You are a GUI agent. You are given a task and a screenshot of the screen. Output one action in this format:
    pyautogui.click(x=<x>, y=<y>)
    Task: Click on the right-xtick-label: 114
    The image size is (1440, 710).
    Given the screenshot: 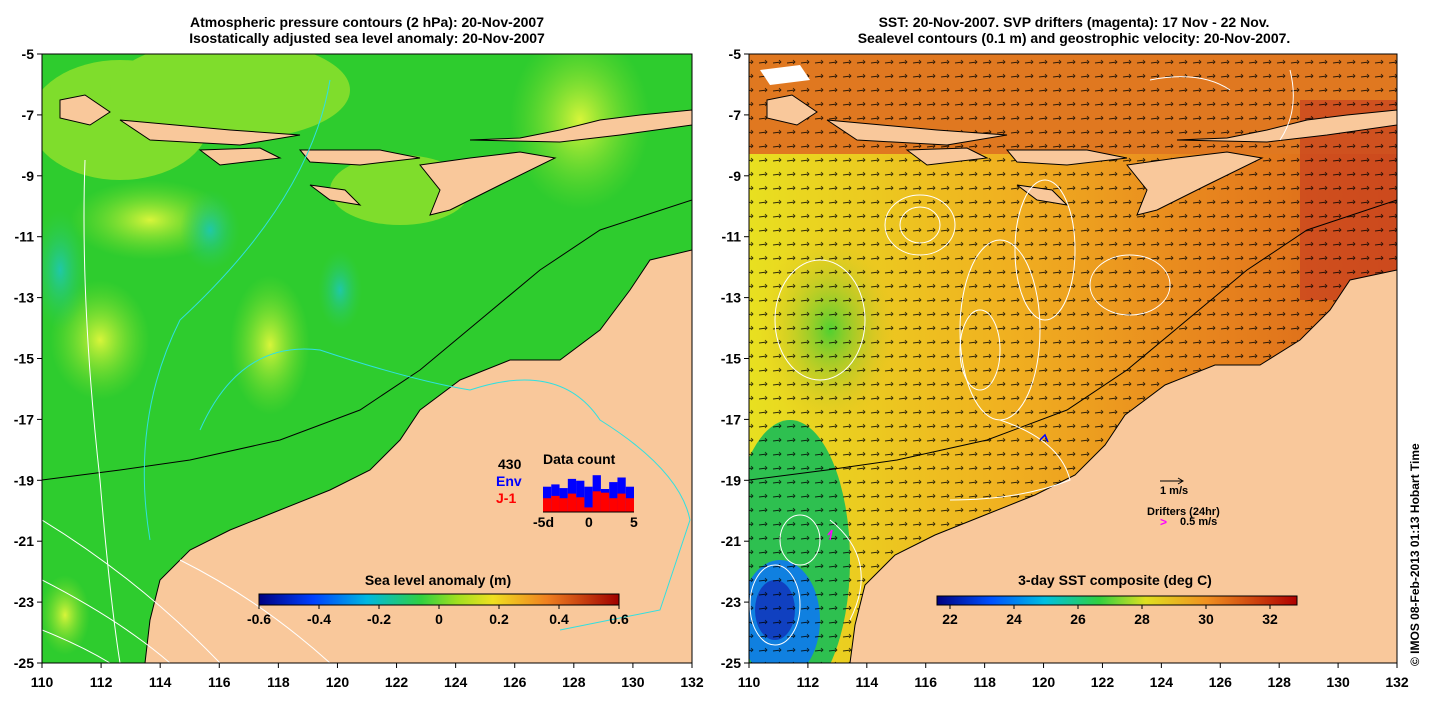 What is the action you would take?
    pyautogui.click(x=867, y=682)
    